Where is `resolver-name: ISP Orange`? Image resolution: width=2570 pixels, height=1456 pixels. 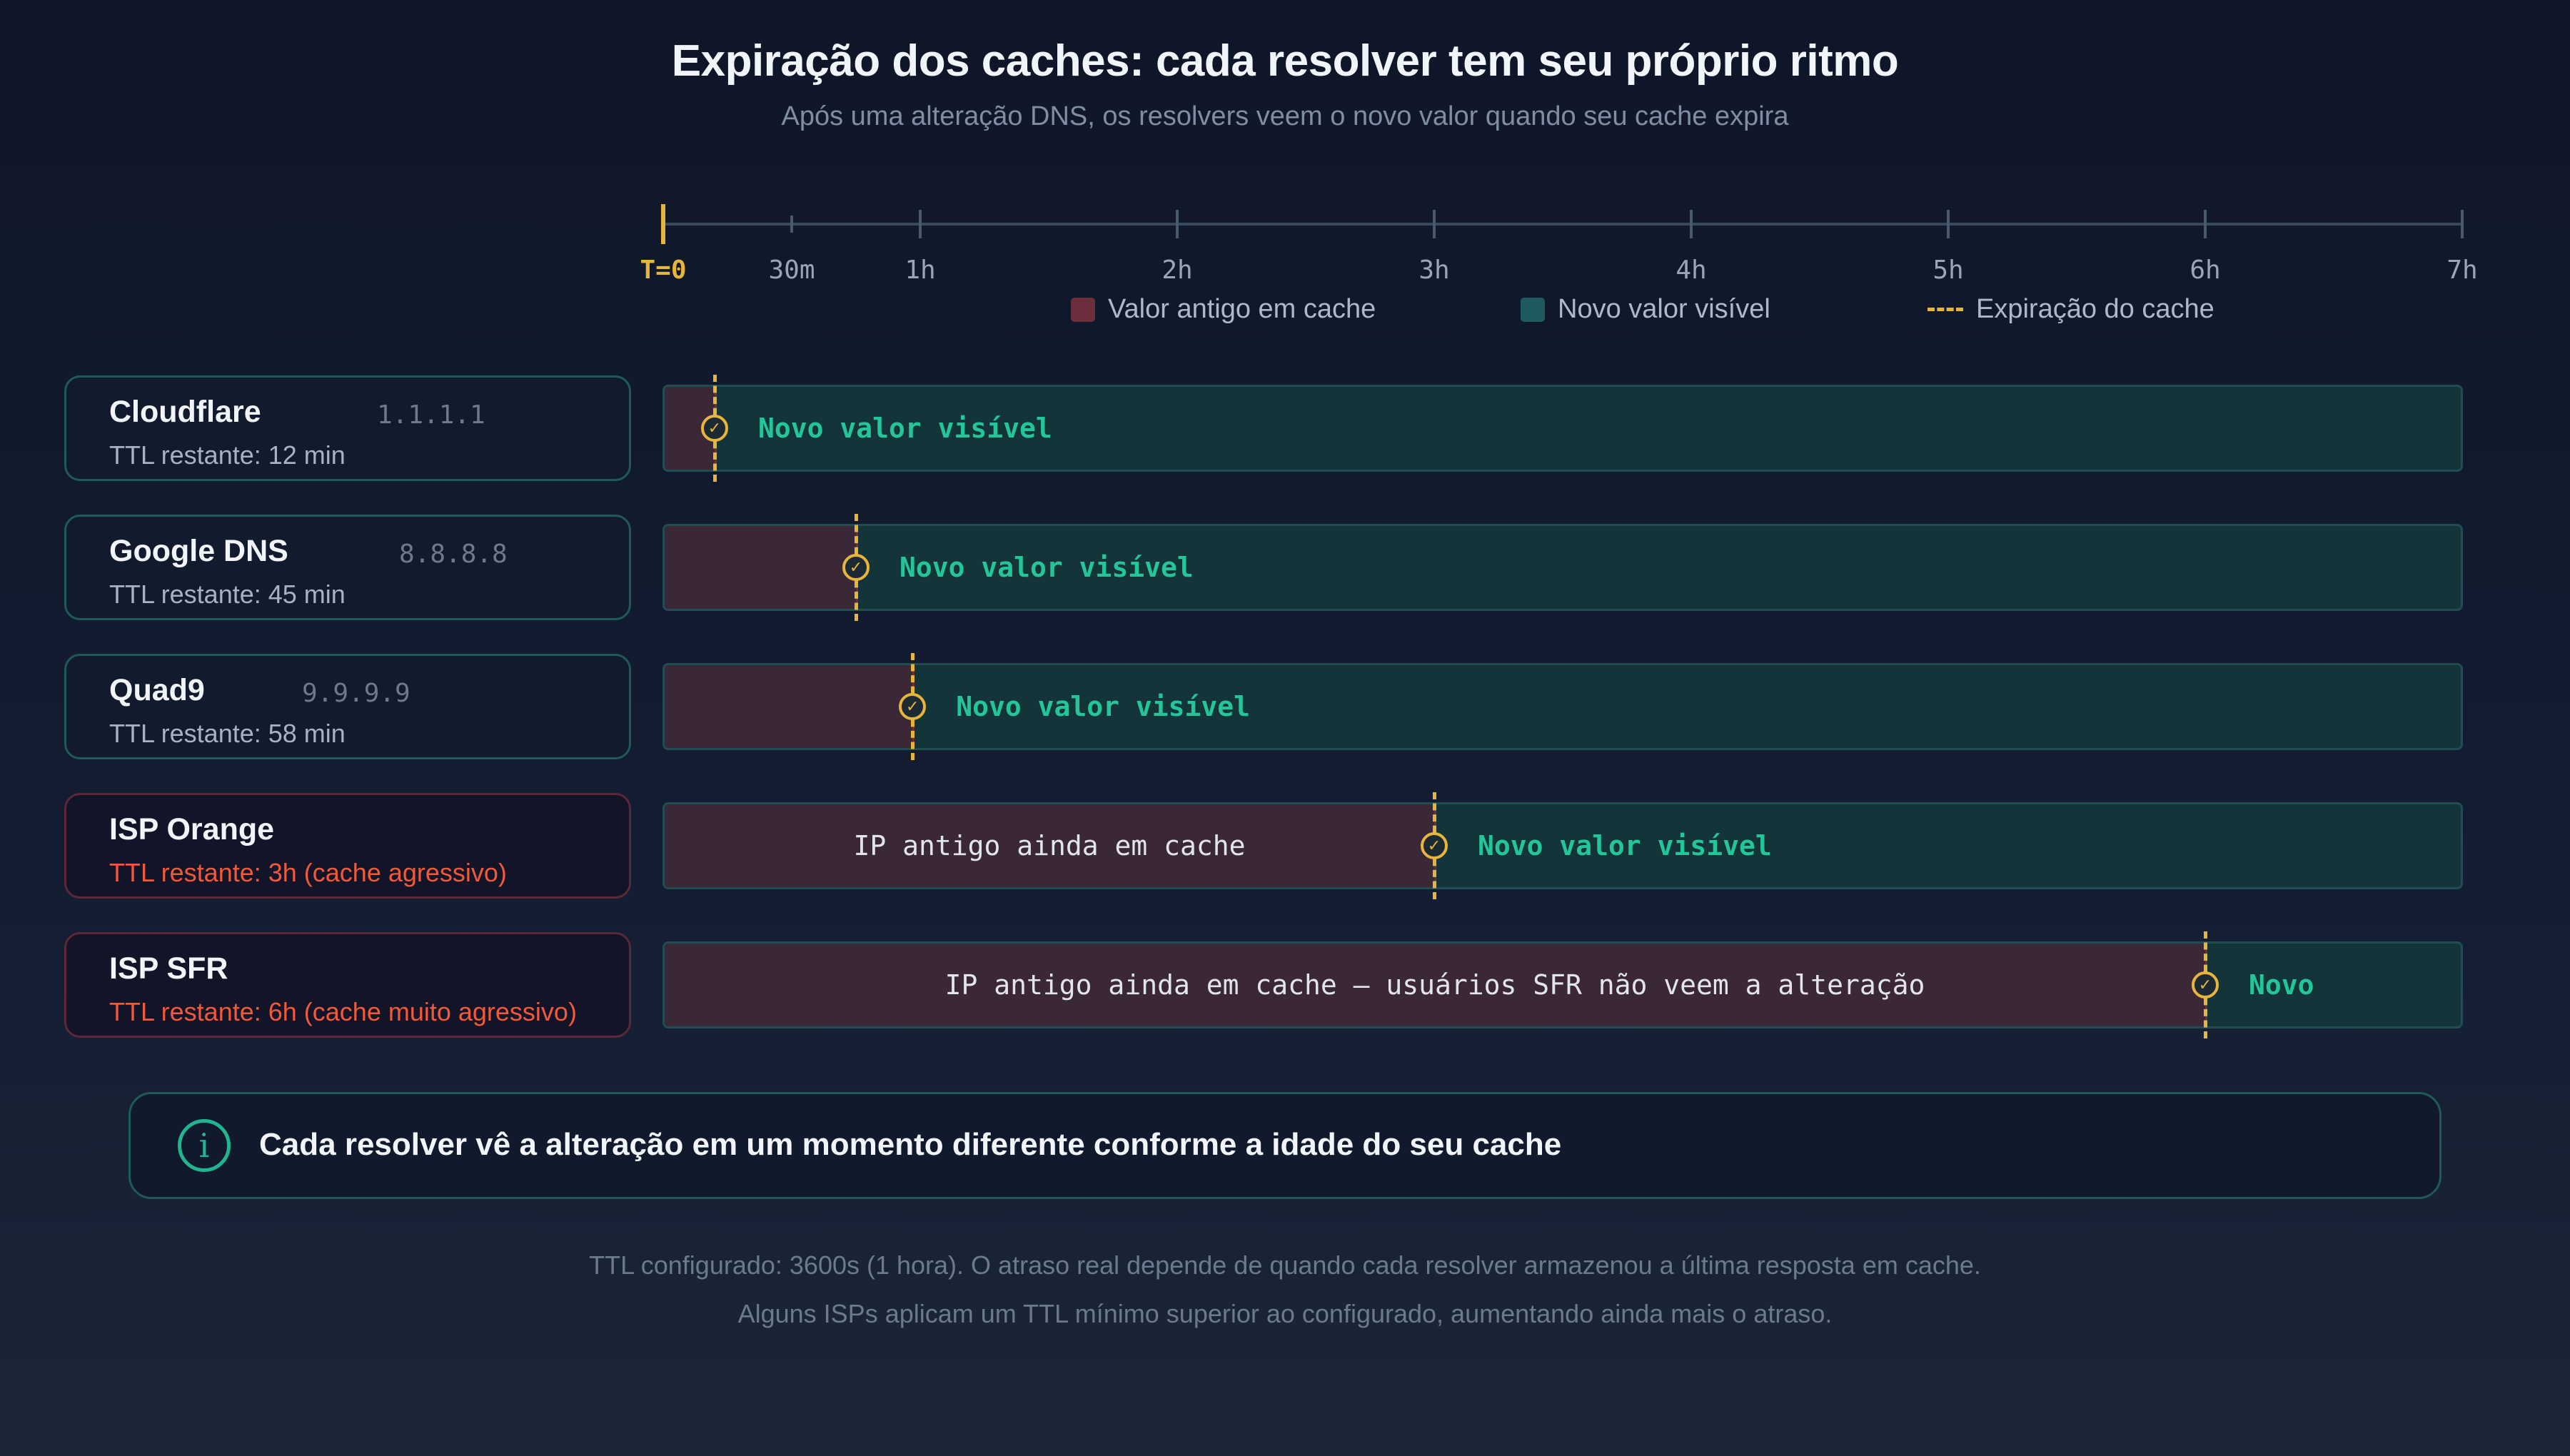
resolver-name: ISP Orange is located at coordinates (192, 829).